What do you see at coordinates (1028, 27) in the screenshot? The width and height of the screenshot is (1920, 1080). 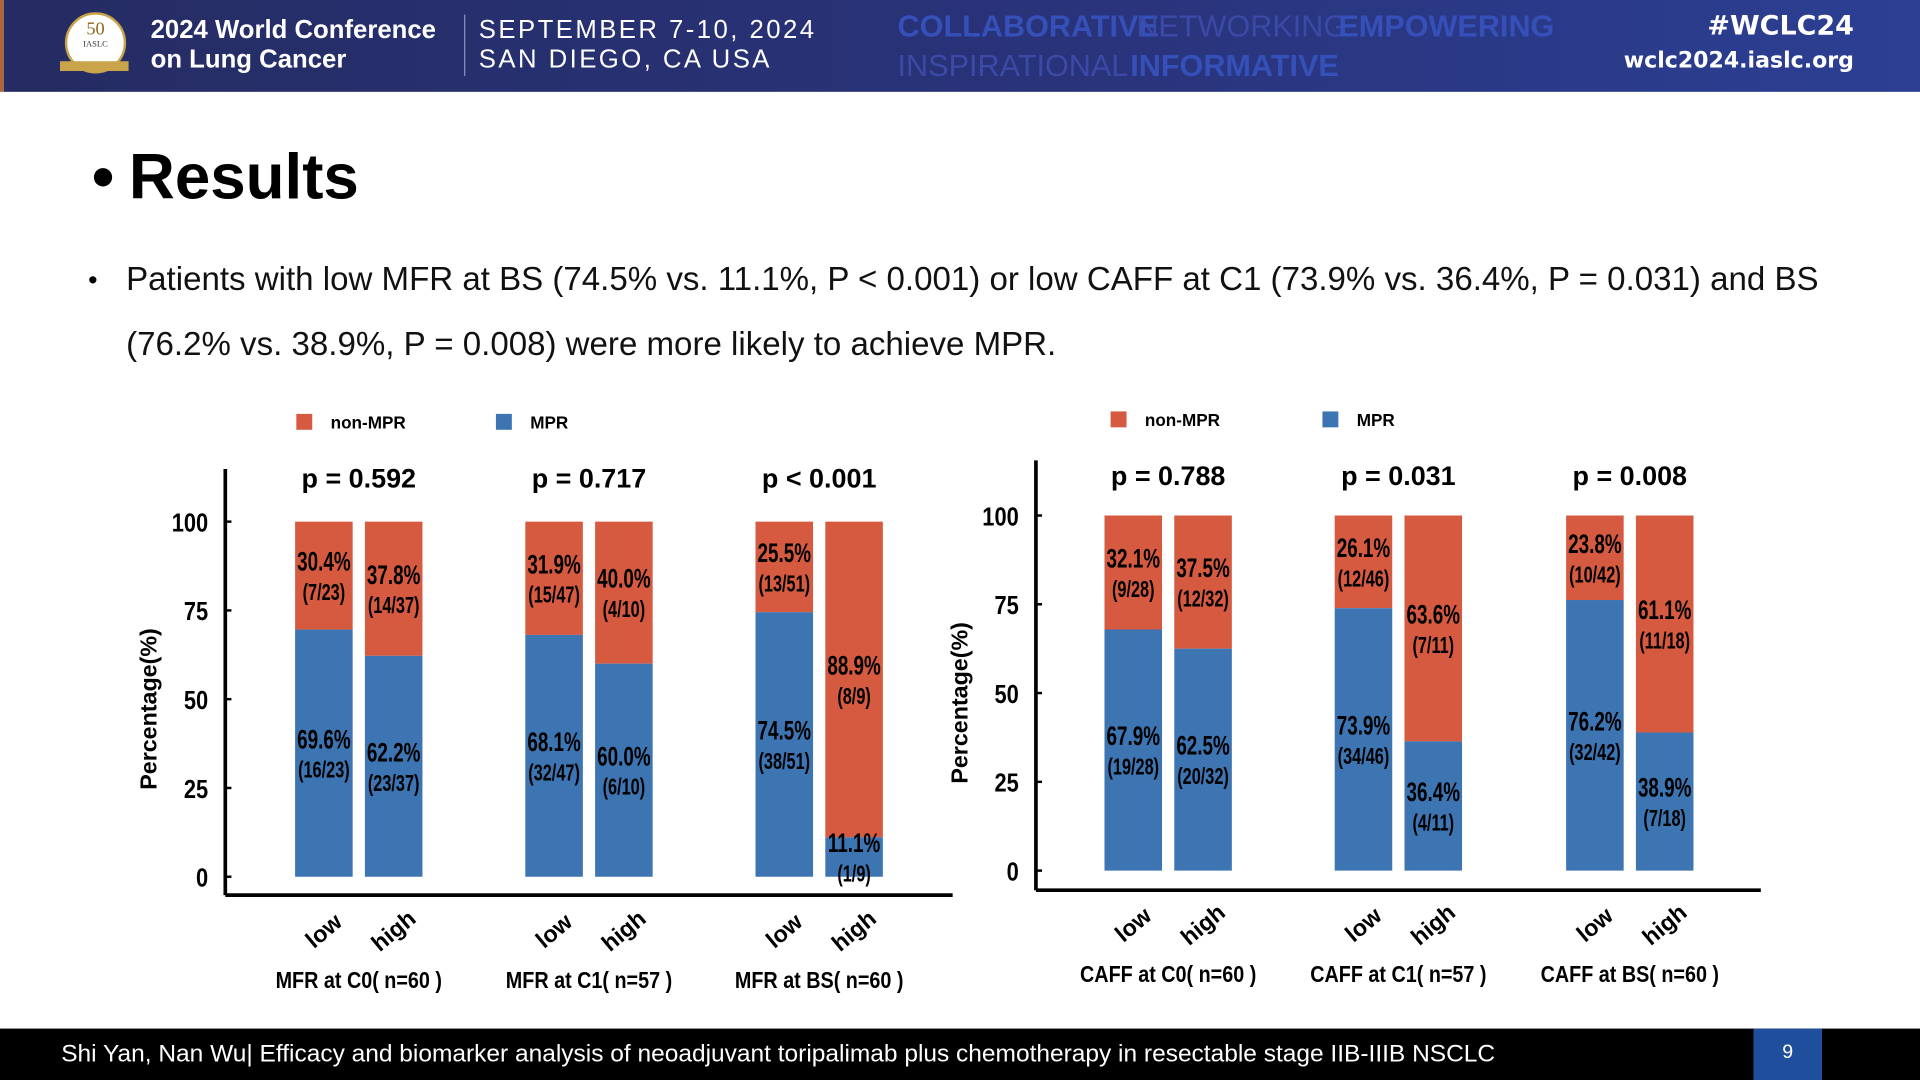 I see `banner-watermark-word: COLLABORATIVE` at bounding box center [1028, 27].